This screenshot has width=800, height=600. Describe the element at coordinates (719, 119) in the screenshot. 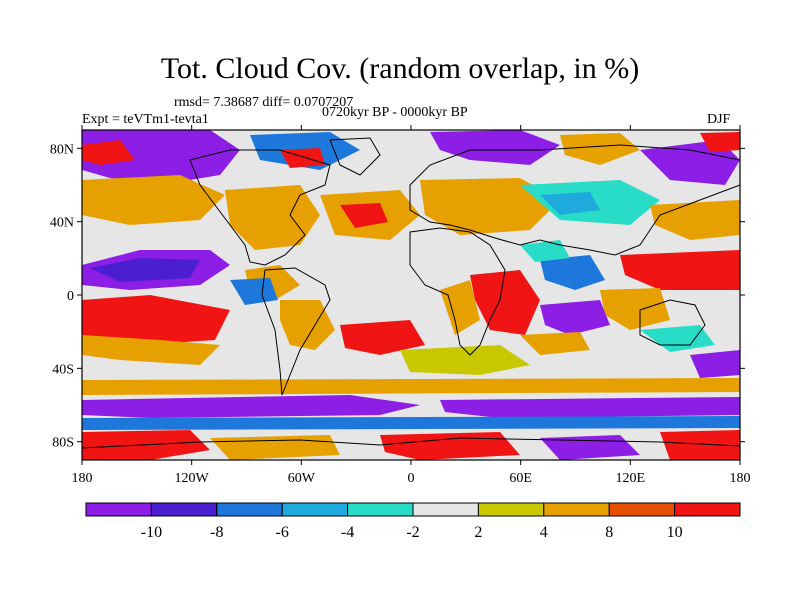

I see `season-label: DJF` at that location.